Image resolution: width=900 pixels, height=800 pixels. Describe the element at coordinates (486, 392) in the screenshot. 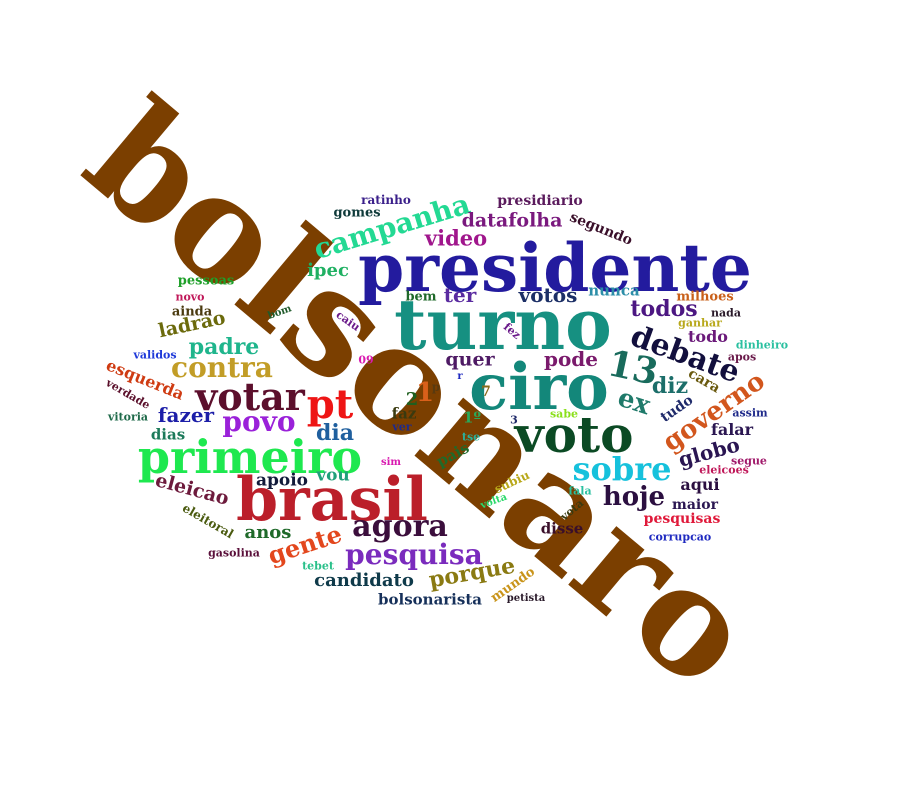

I see `word-7: 7` at that location.